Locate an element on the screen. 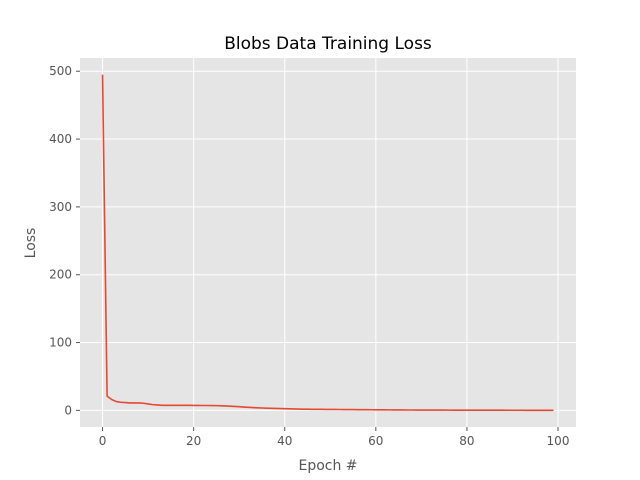 This screenshot has height=480, width=640. chart-title: Blobs Data Training Loss is located at coordinates (328, 44).